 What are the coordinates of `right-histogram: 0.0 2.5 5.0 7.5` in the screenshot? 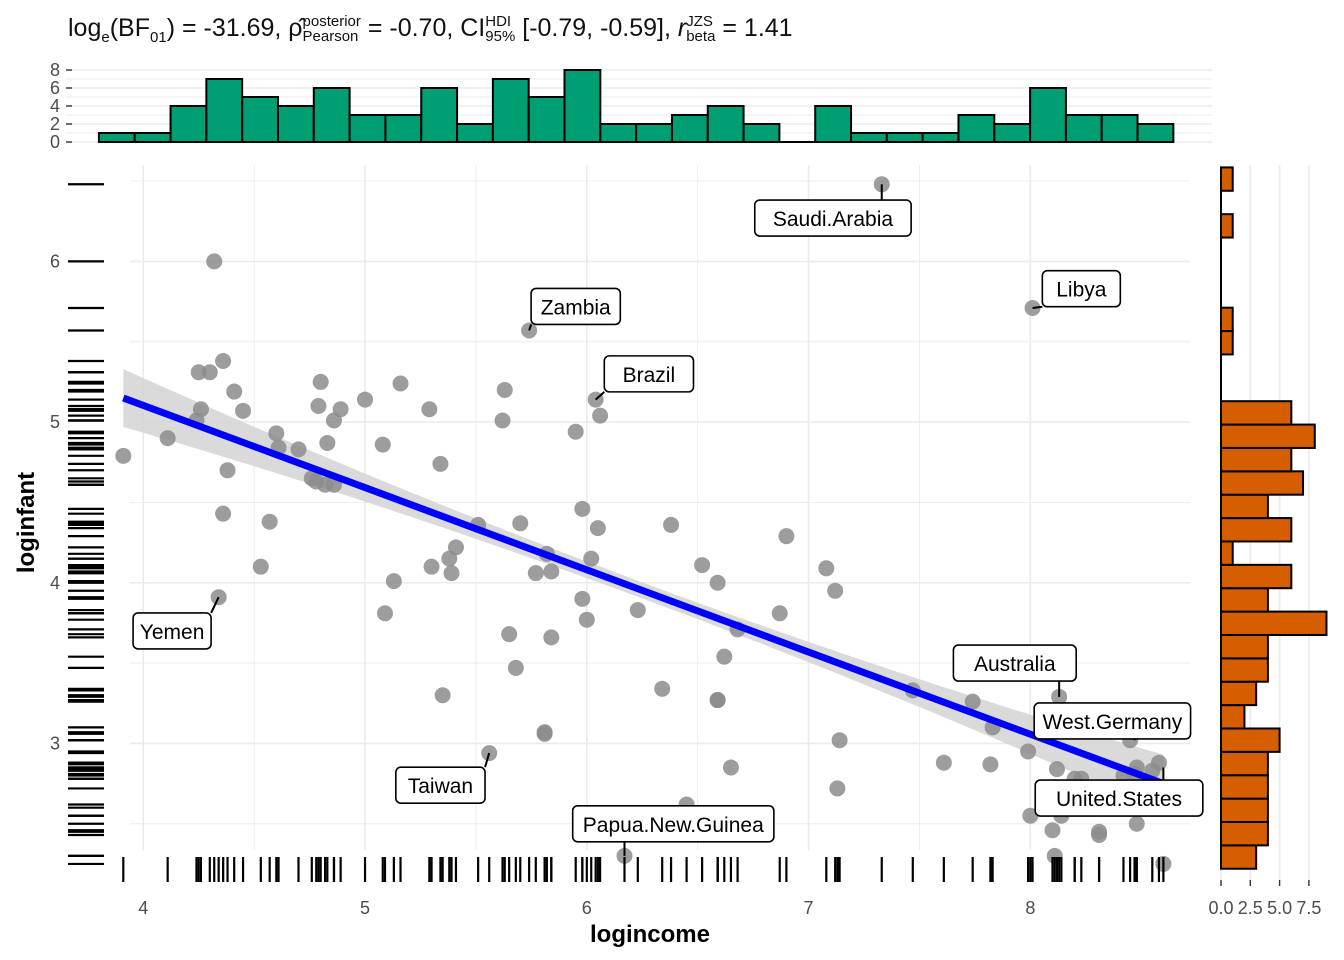 It's located at (1268, 541).